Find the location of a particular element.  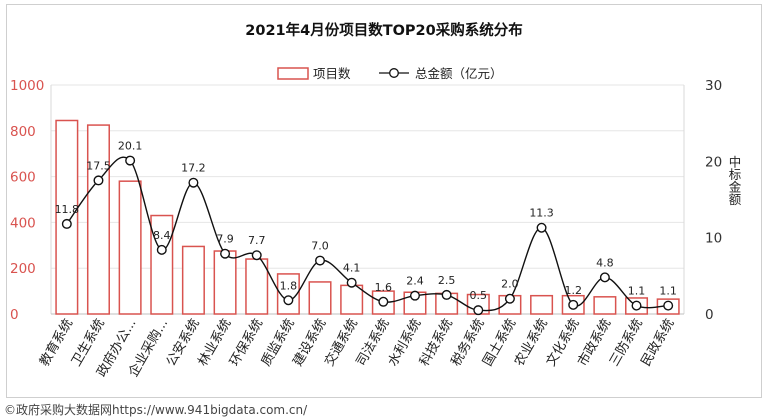

legend-bar-label: 项目数 is located at coordinates (332, 73).